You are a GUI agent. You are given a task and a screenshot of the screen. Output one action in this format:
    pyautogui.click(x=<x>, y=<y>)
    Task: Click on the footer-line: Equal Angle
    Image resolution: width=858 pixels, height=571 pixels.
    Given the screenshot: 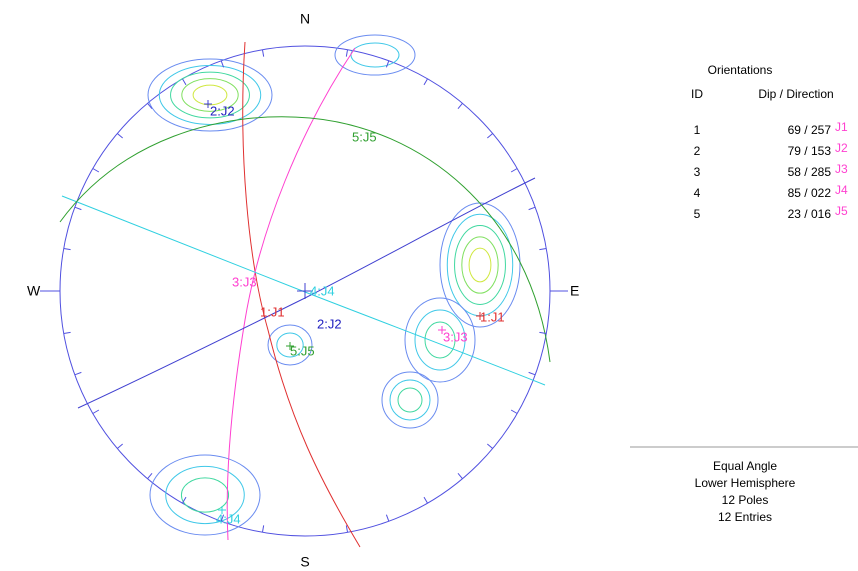 What is the action you would take?
    pyautogui.click(x=745, y=466)
    